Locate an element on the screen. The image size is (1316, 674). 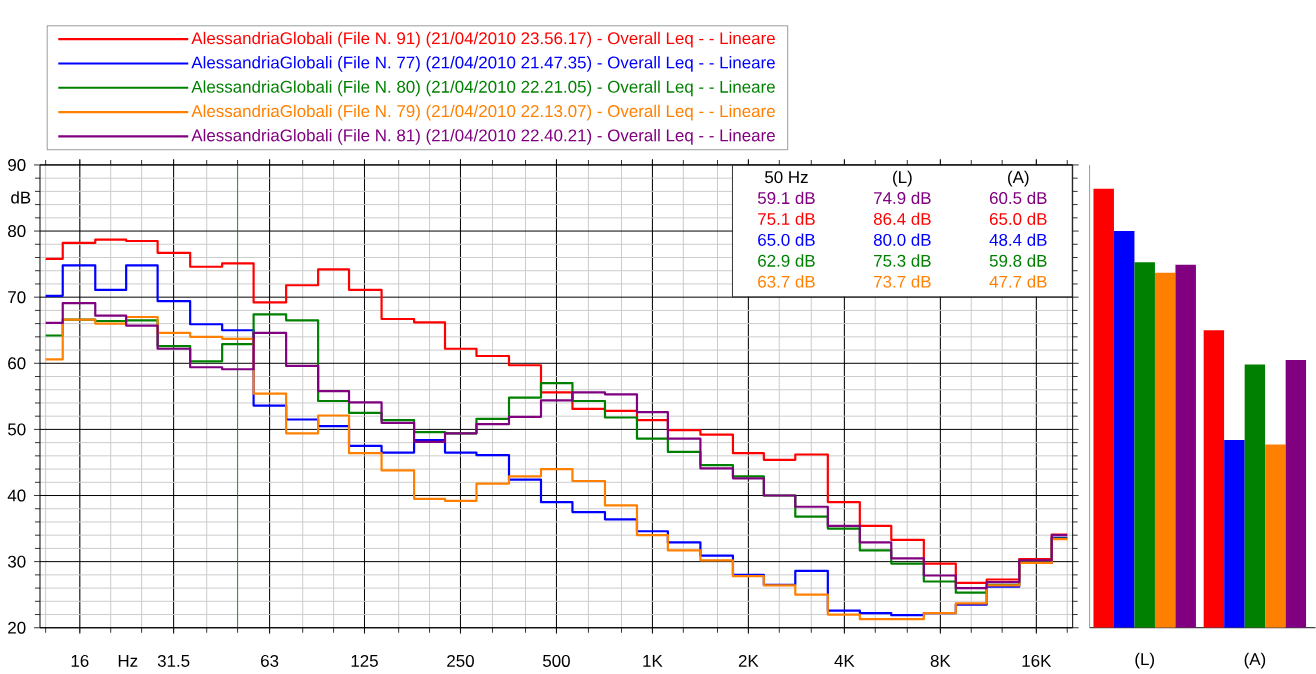
annotation: 50 Hz is located at coordinates (786, 177).